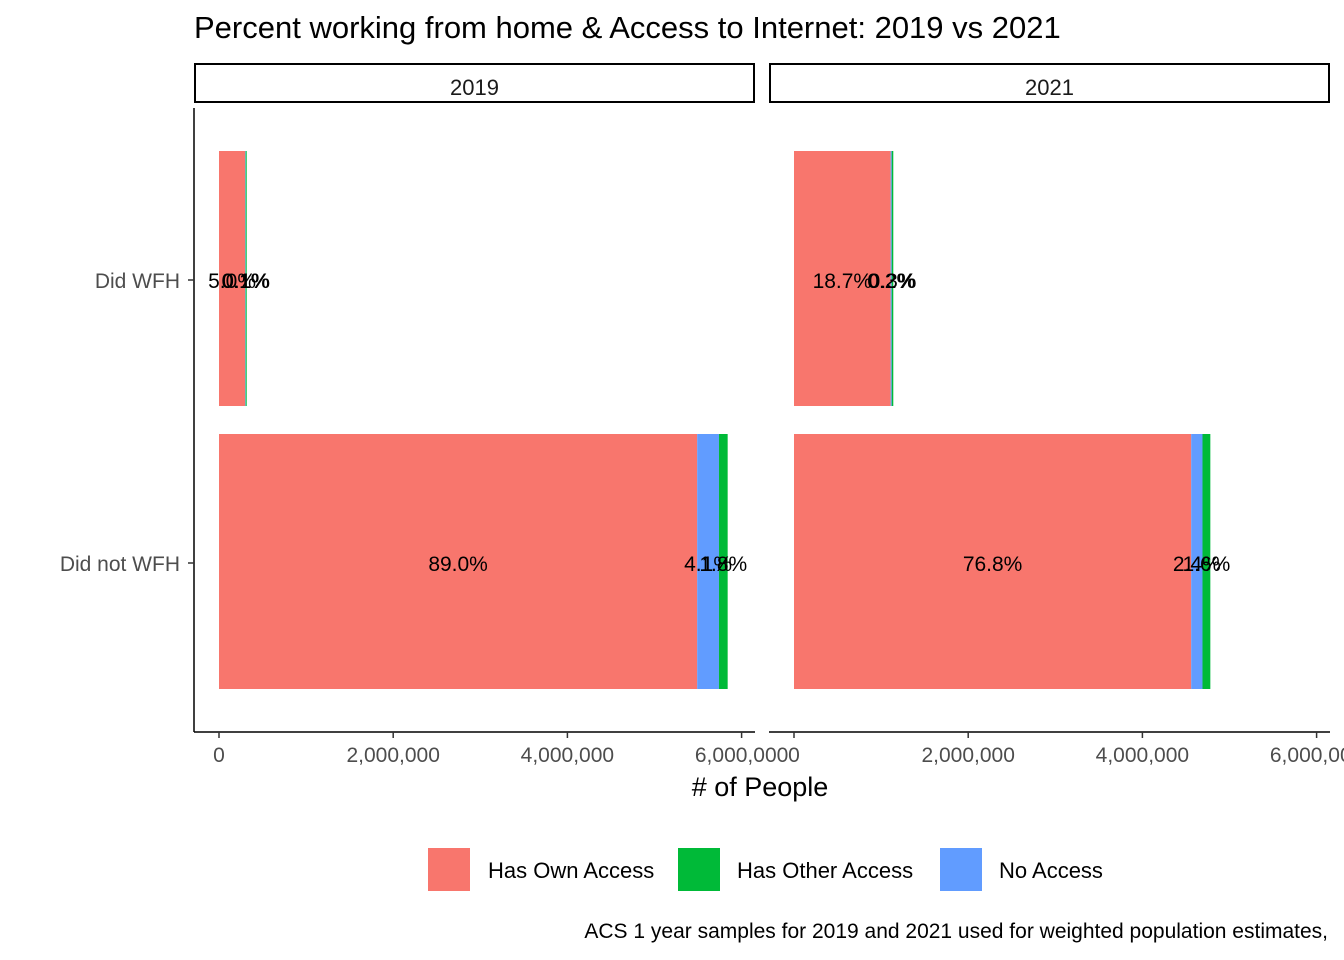 This screenshot has width=1344, height=960. What do you see at coordinates (474, 87) in the screenshot?
I see `panel-label-2019: 2019` at bounding box center [474, 87].